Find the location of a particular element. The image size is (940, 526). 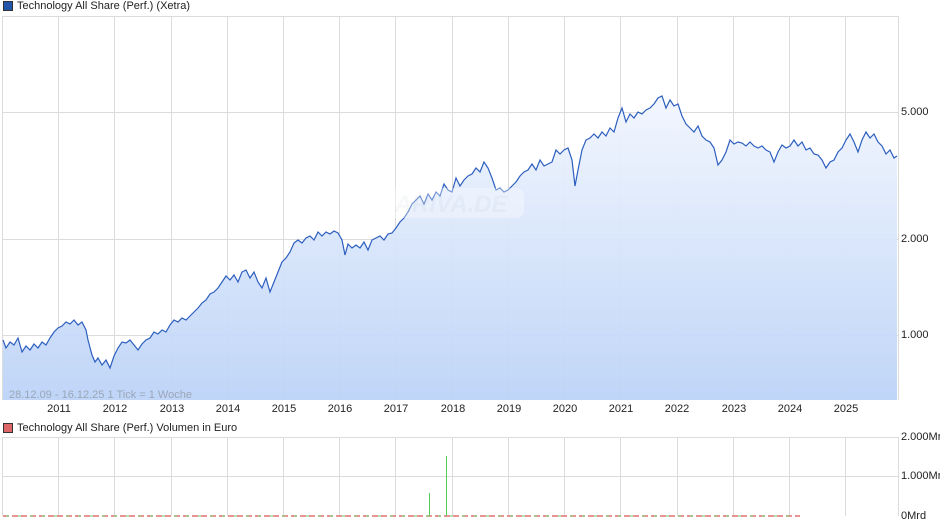

x-label: 2013 is located at coordinates (172, 409).